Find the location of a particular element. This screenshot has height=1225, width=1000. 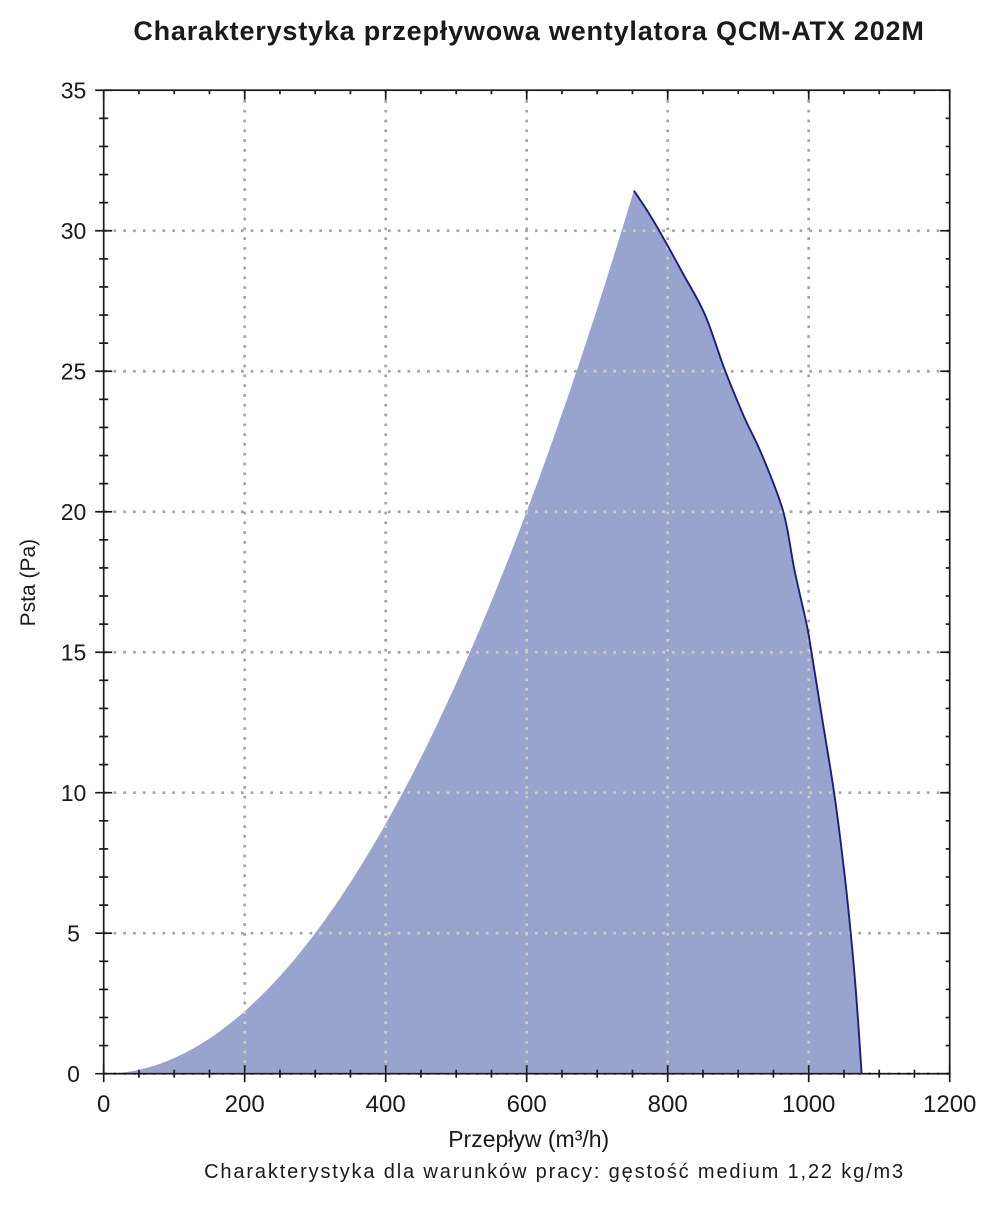

svg-text: 20 is located at coordinates (74, 512).